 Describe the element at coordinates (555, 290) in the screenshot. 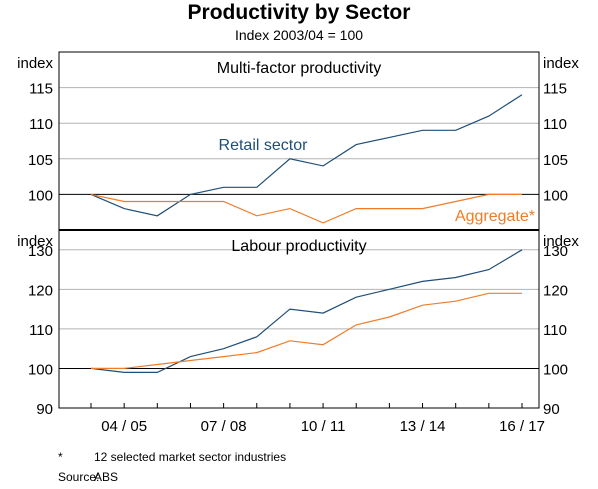

I see `y-tick-label-right: 120` at that location.